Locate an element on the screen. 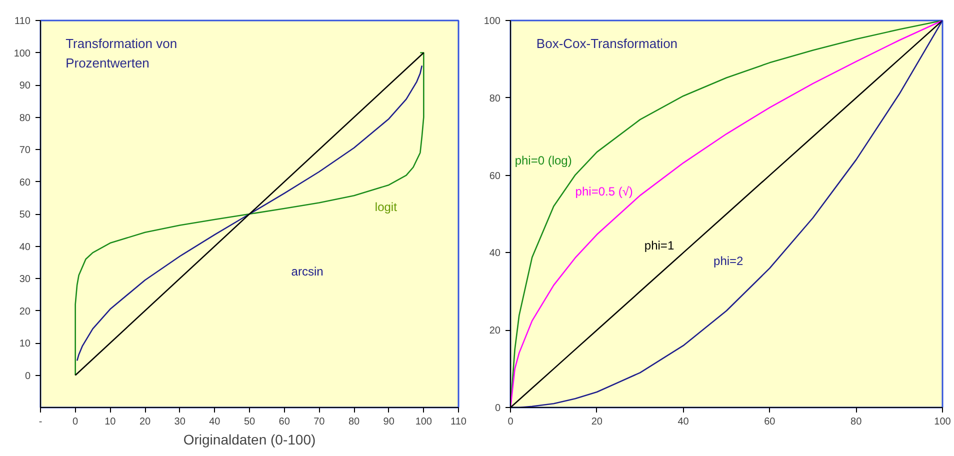 The width and height of the screenshot is (954, 456). x-axis-title: Originaldaten (0-100) is located at coordinates (249, 440).